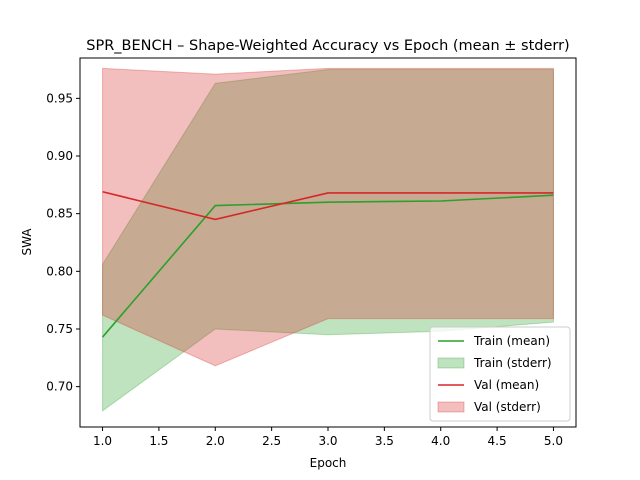 The width and height of the screenshot is (640, 480). What do you see at coordinates (451, 363) in the screenshot?
I see `train-stderr-legend-swatch` at bounding box center [451, 363].